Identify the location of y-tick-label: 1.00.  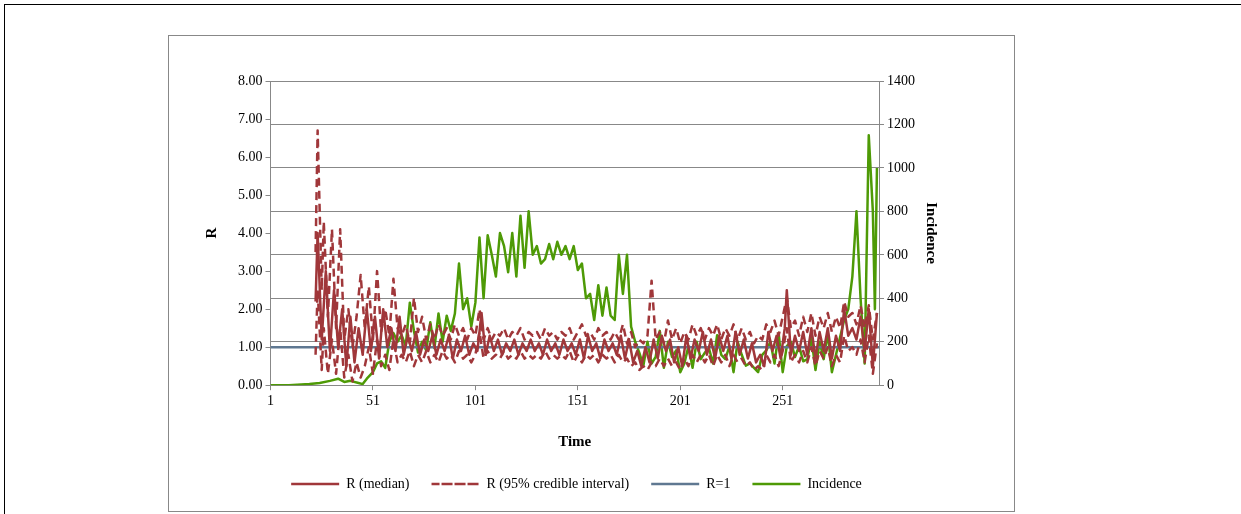
(250, 346).